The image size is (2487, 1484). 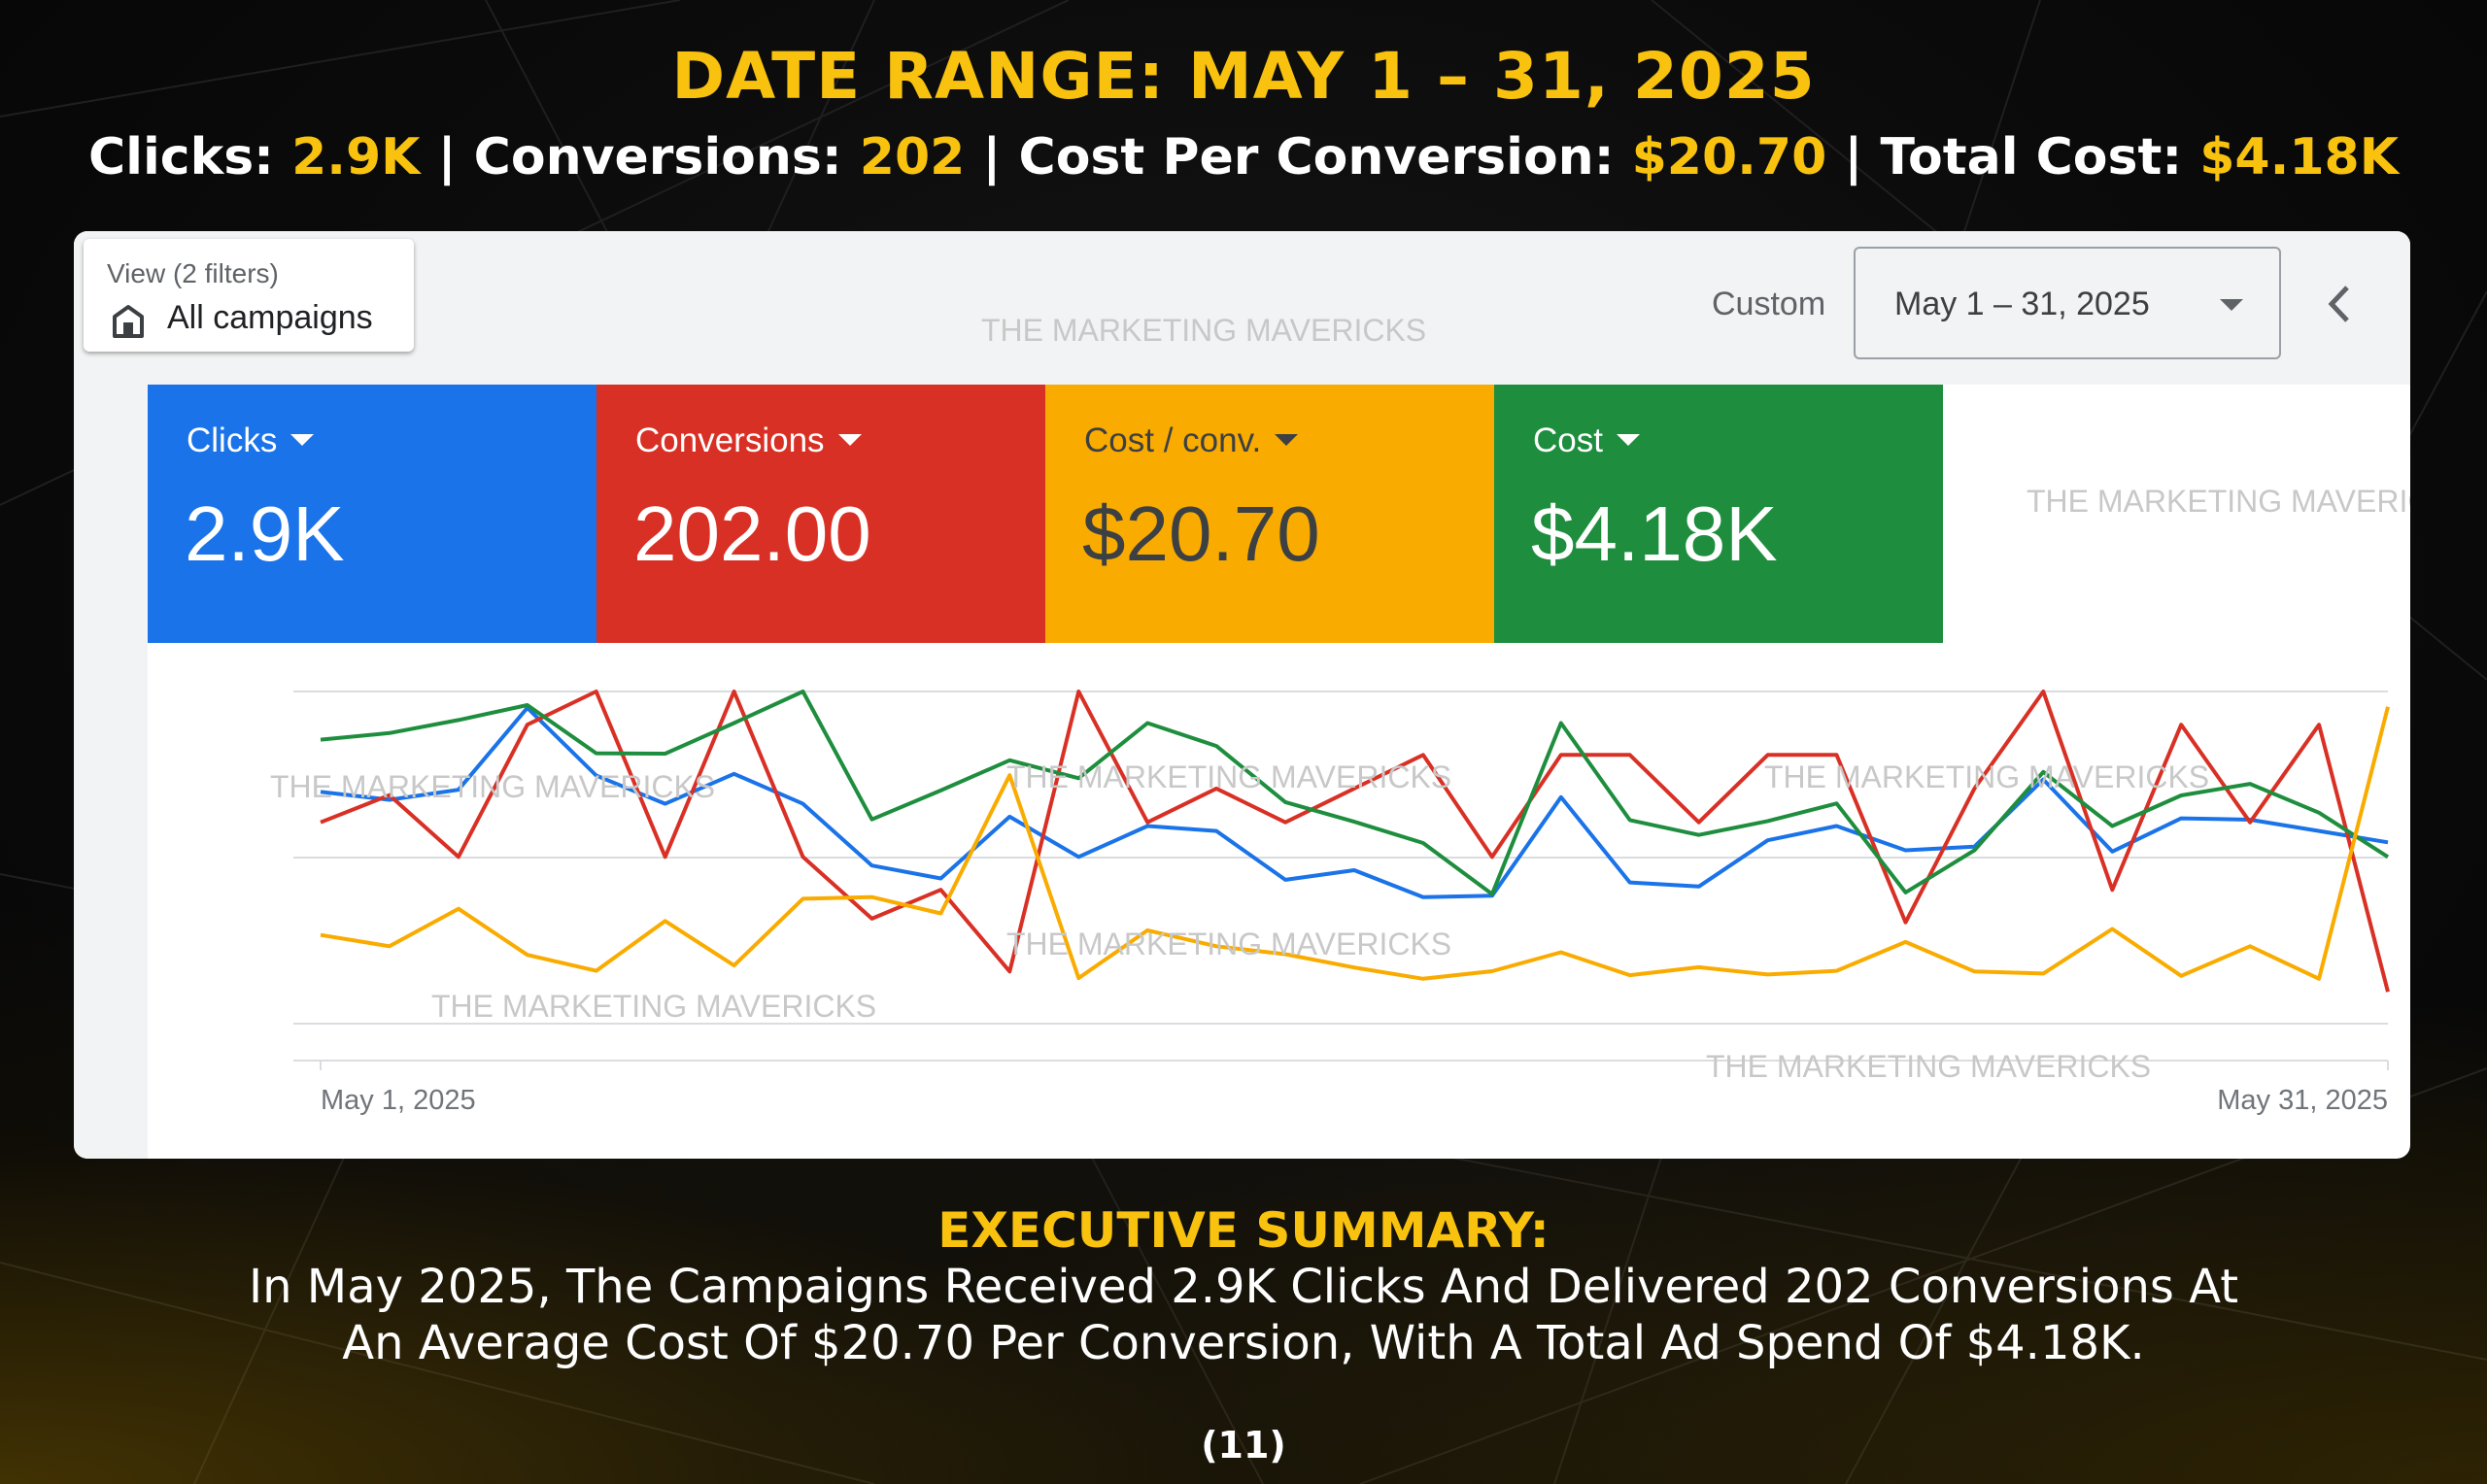 I want to click on date-range-value: May 1 – 31, 2025, so click(x=2022, y=304).